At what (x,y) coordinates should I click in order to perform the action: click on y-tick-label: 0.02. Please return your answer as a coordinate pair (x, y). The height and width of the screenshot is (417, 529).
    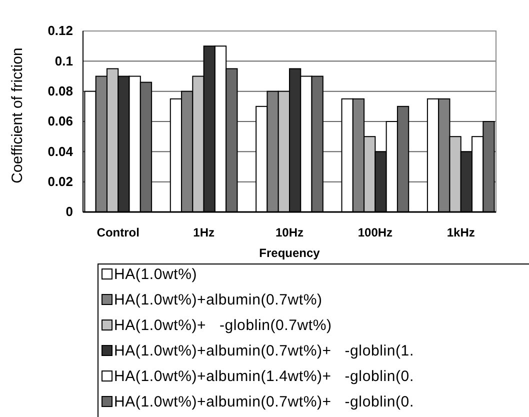
    Looking at the image, I should click on (60, 181).